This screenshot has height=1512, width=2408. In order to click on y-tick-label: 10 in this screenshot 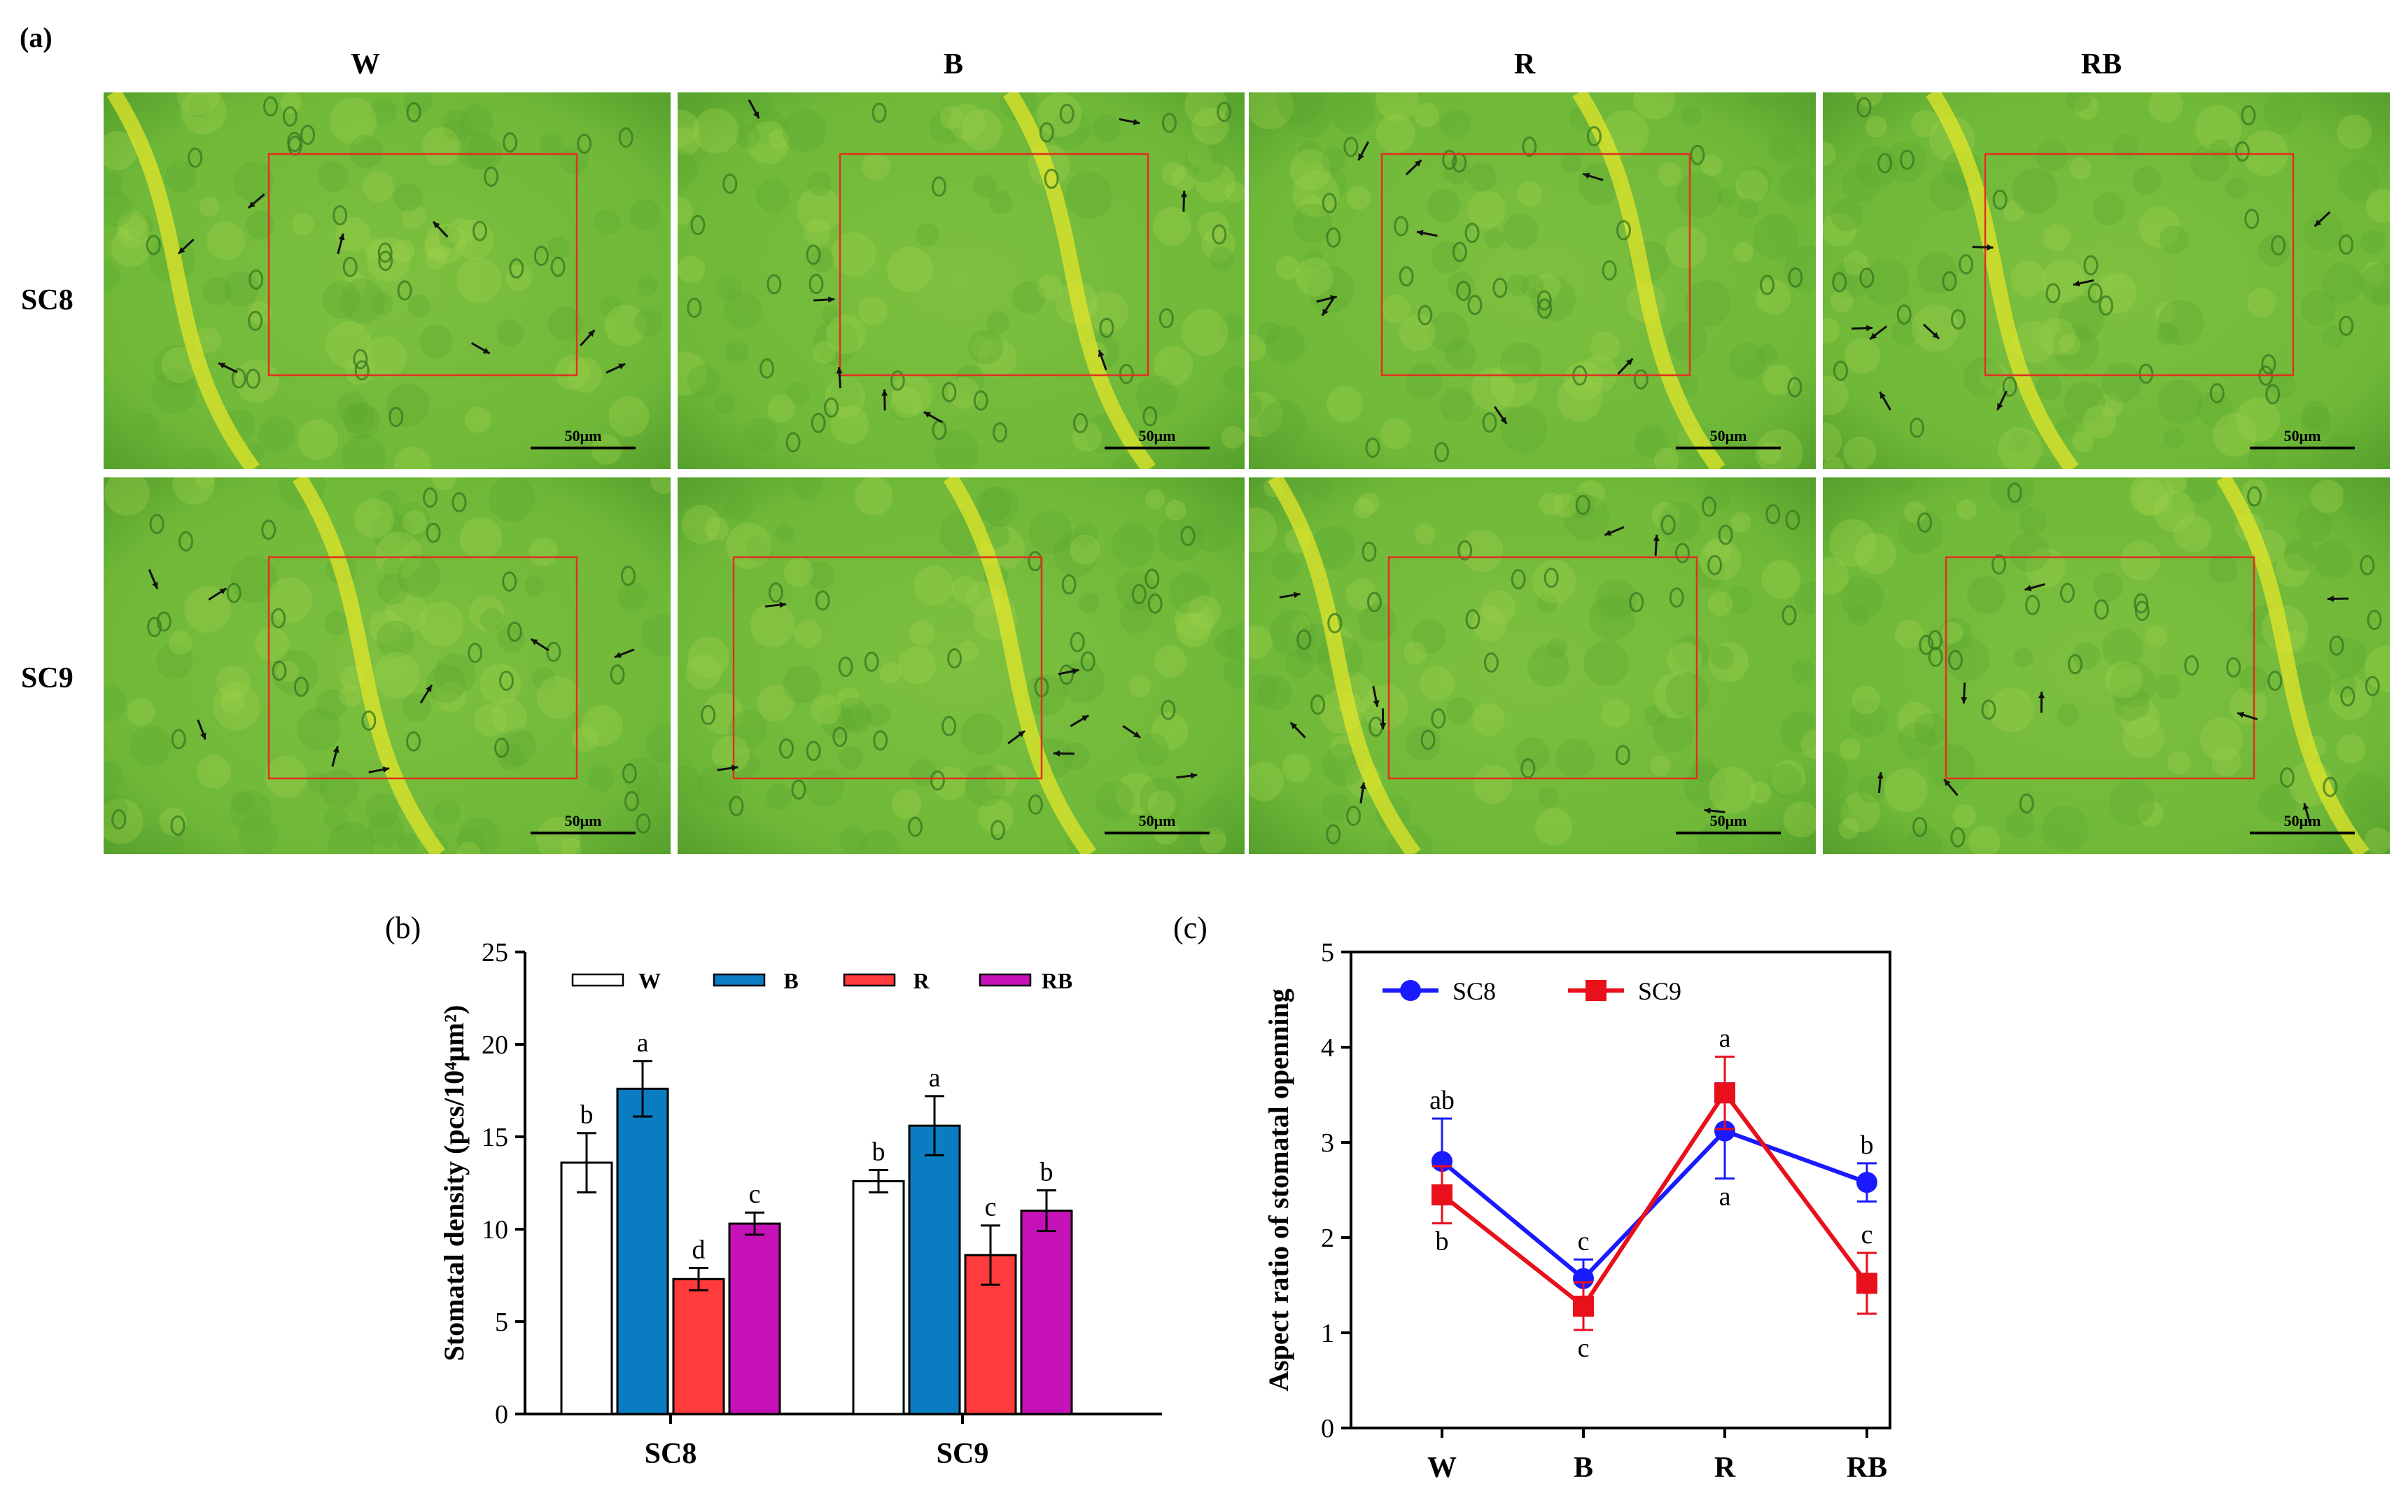, I will do `click(495, 1230)`.